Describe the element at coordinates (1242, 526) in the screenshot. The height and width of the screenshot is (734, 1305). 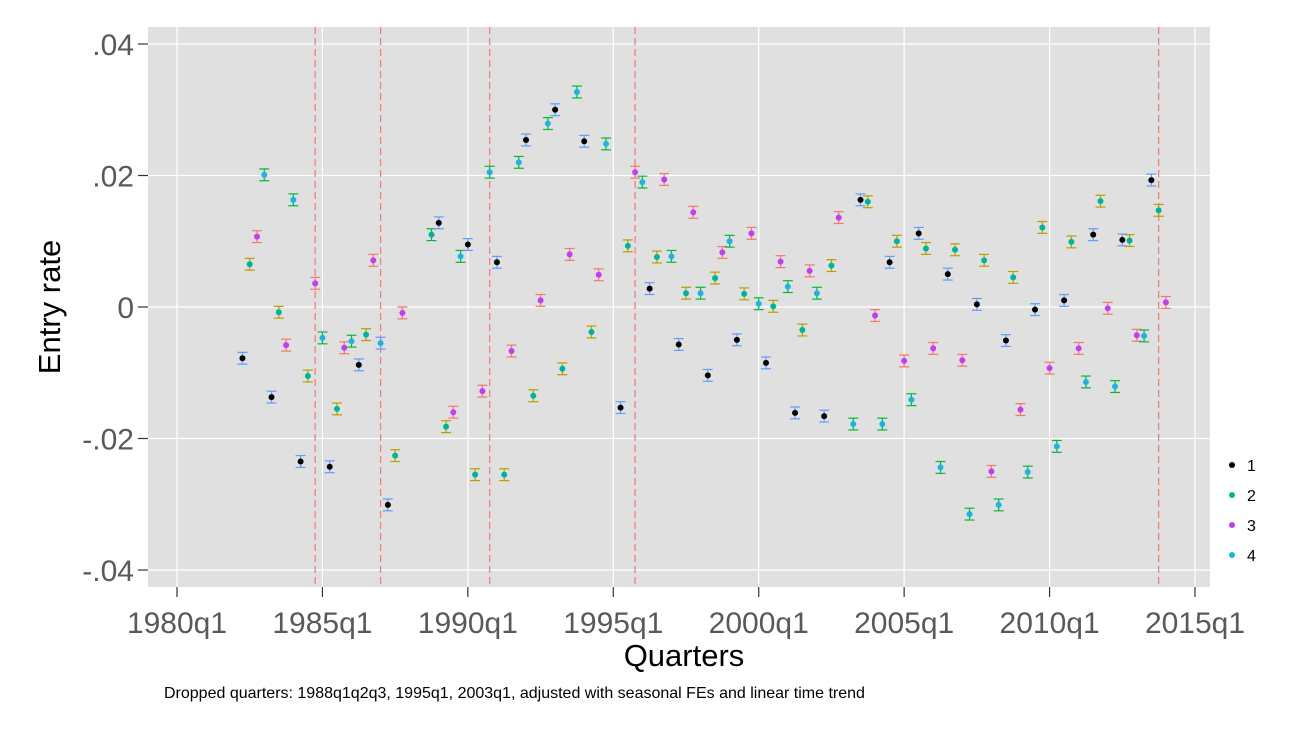
I see `legend-item-3: 3` at that location.